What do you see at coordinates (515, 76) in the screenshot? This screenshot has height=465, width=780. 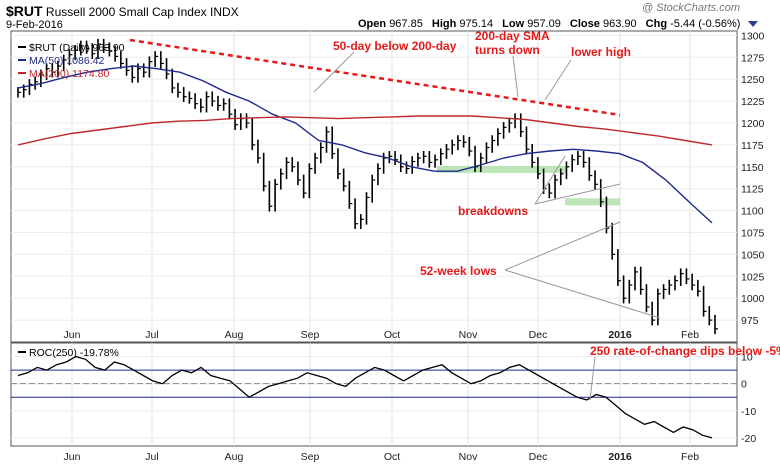 I see `a2-pointer` at bounding box center [515, 76].